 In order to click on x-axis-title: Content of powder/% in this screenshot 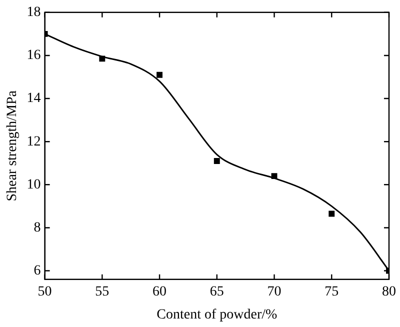, I will do `click(217, 314)`.